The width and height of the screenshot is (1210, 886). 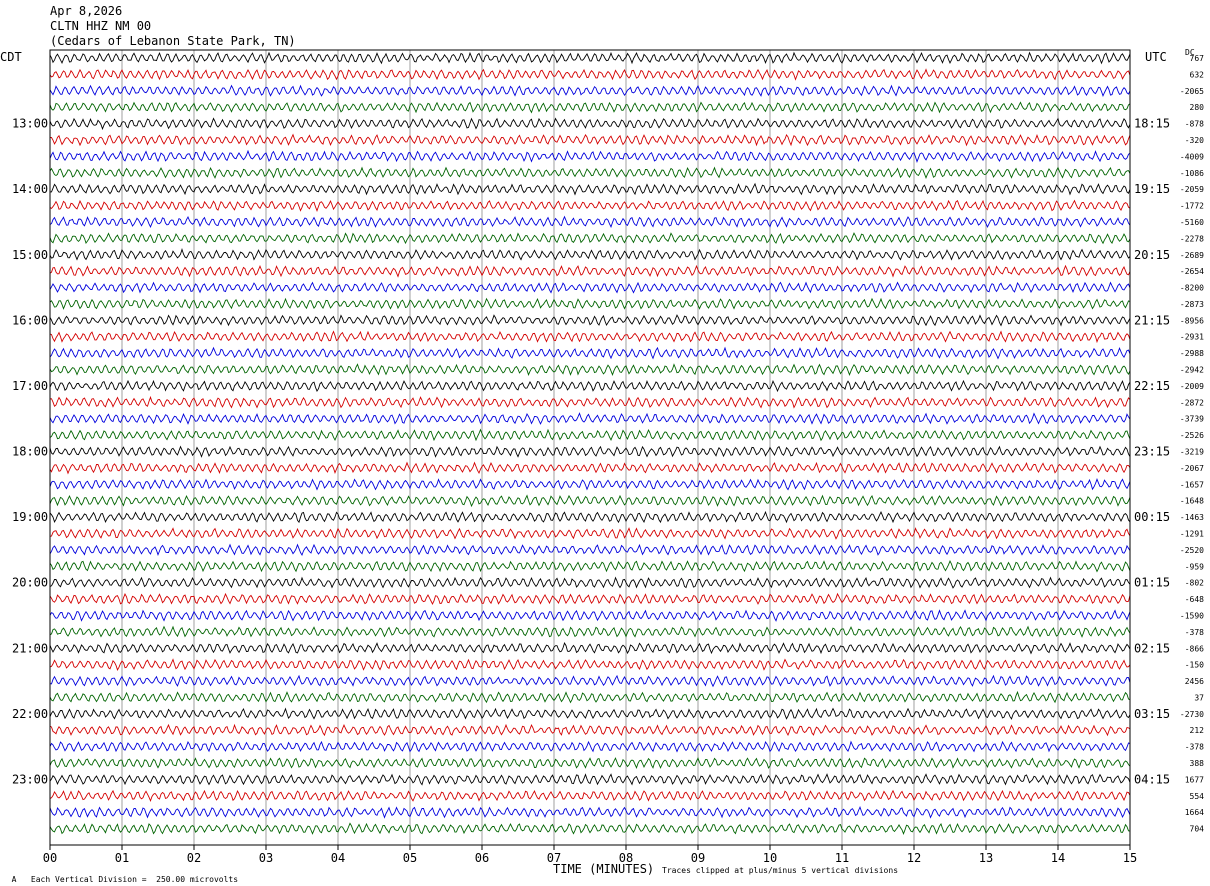 What do you see at coordinates (1192, 189) in the screenshot?
I see `dc-offset-value: -2059` at bounding box center [1192, 189].